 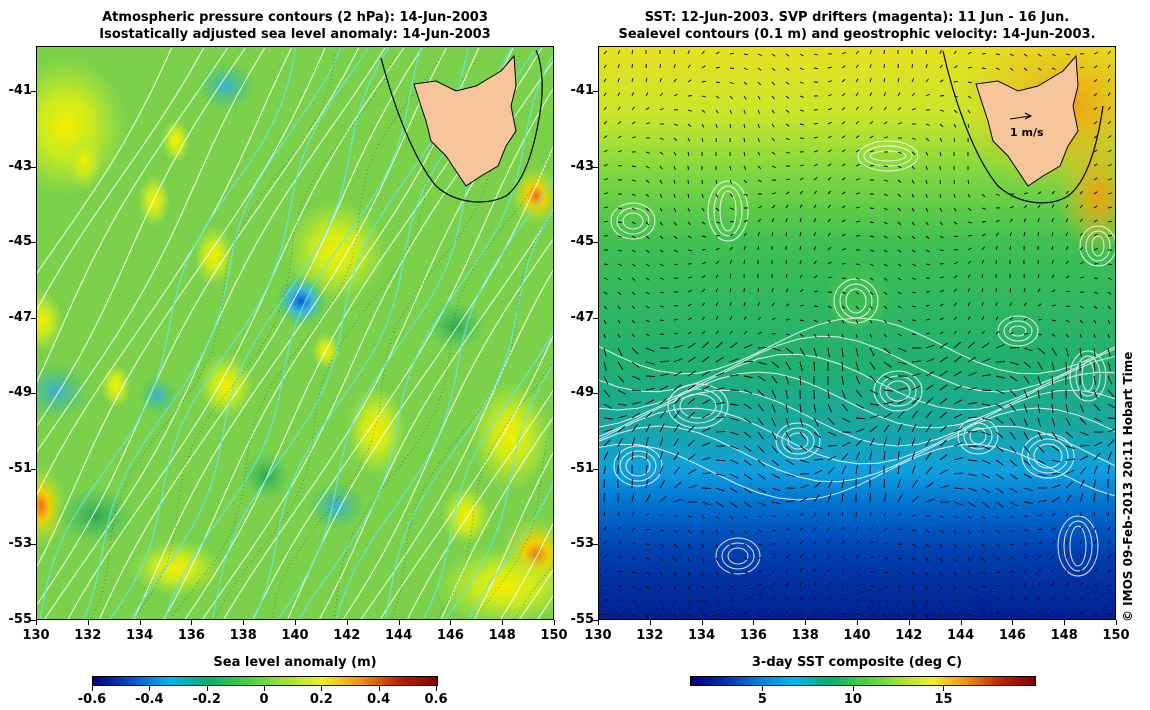 I want to click on right-lat-tick: -43, so click(x=582, y=166).